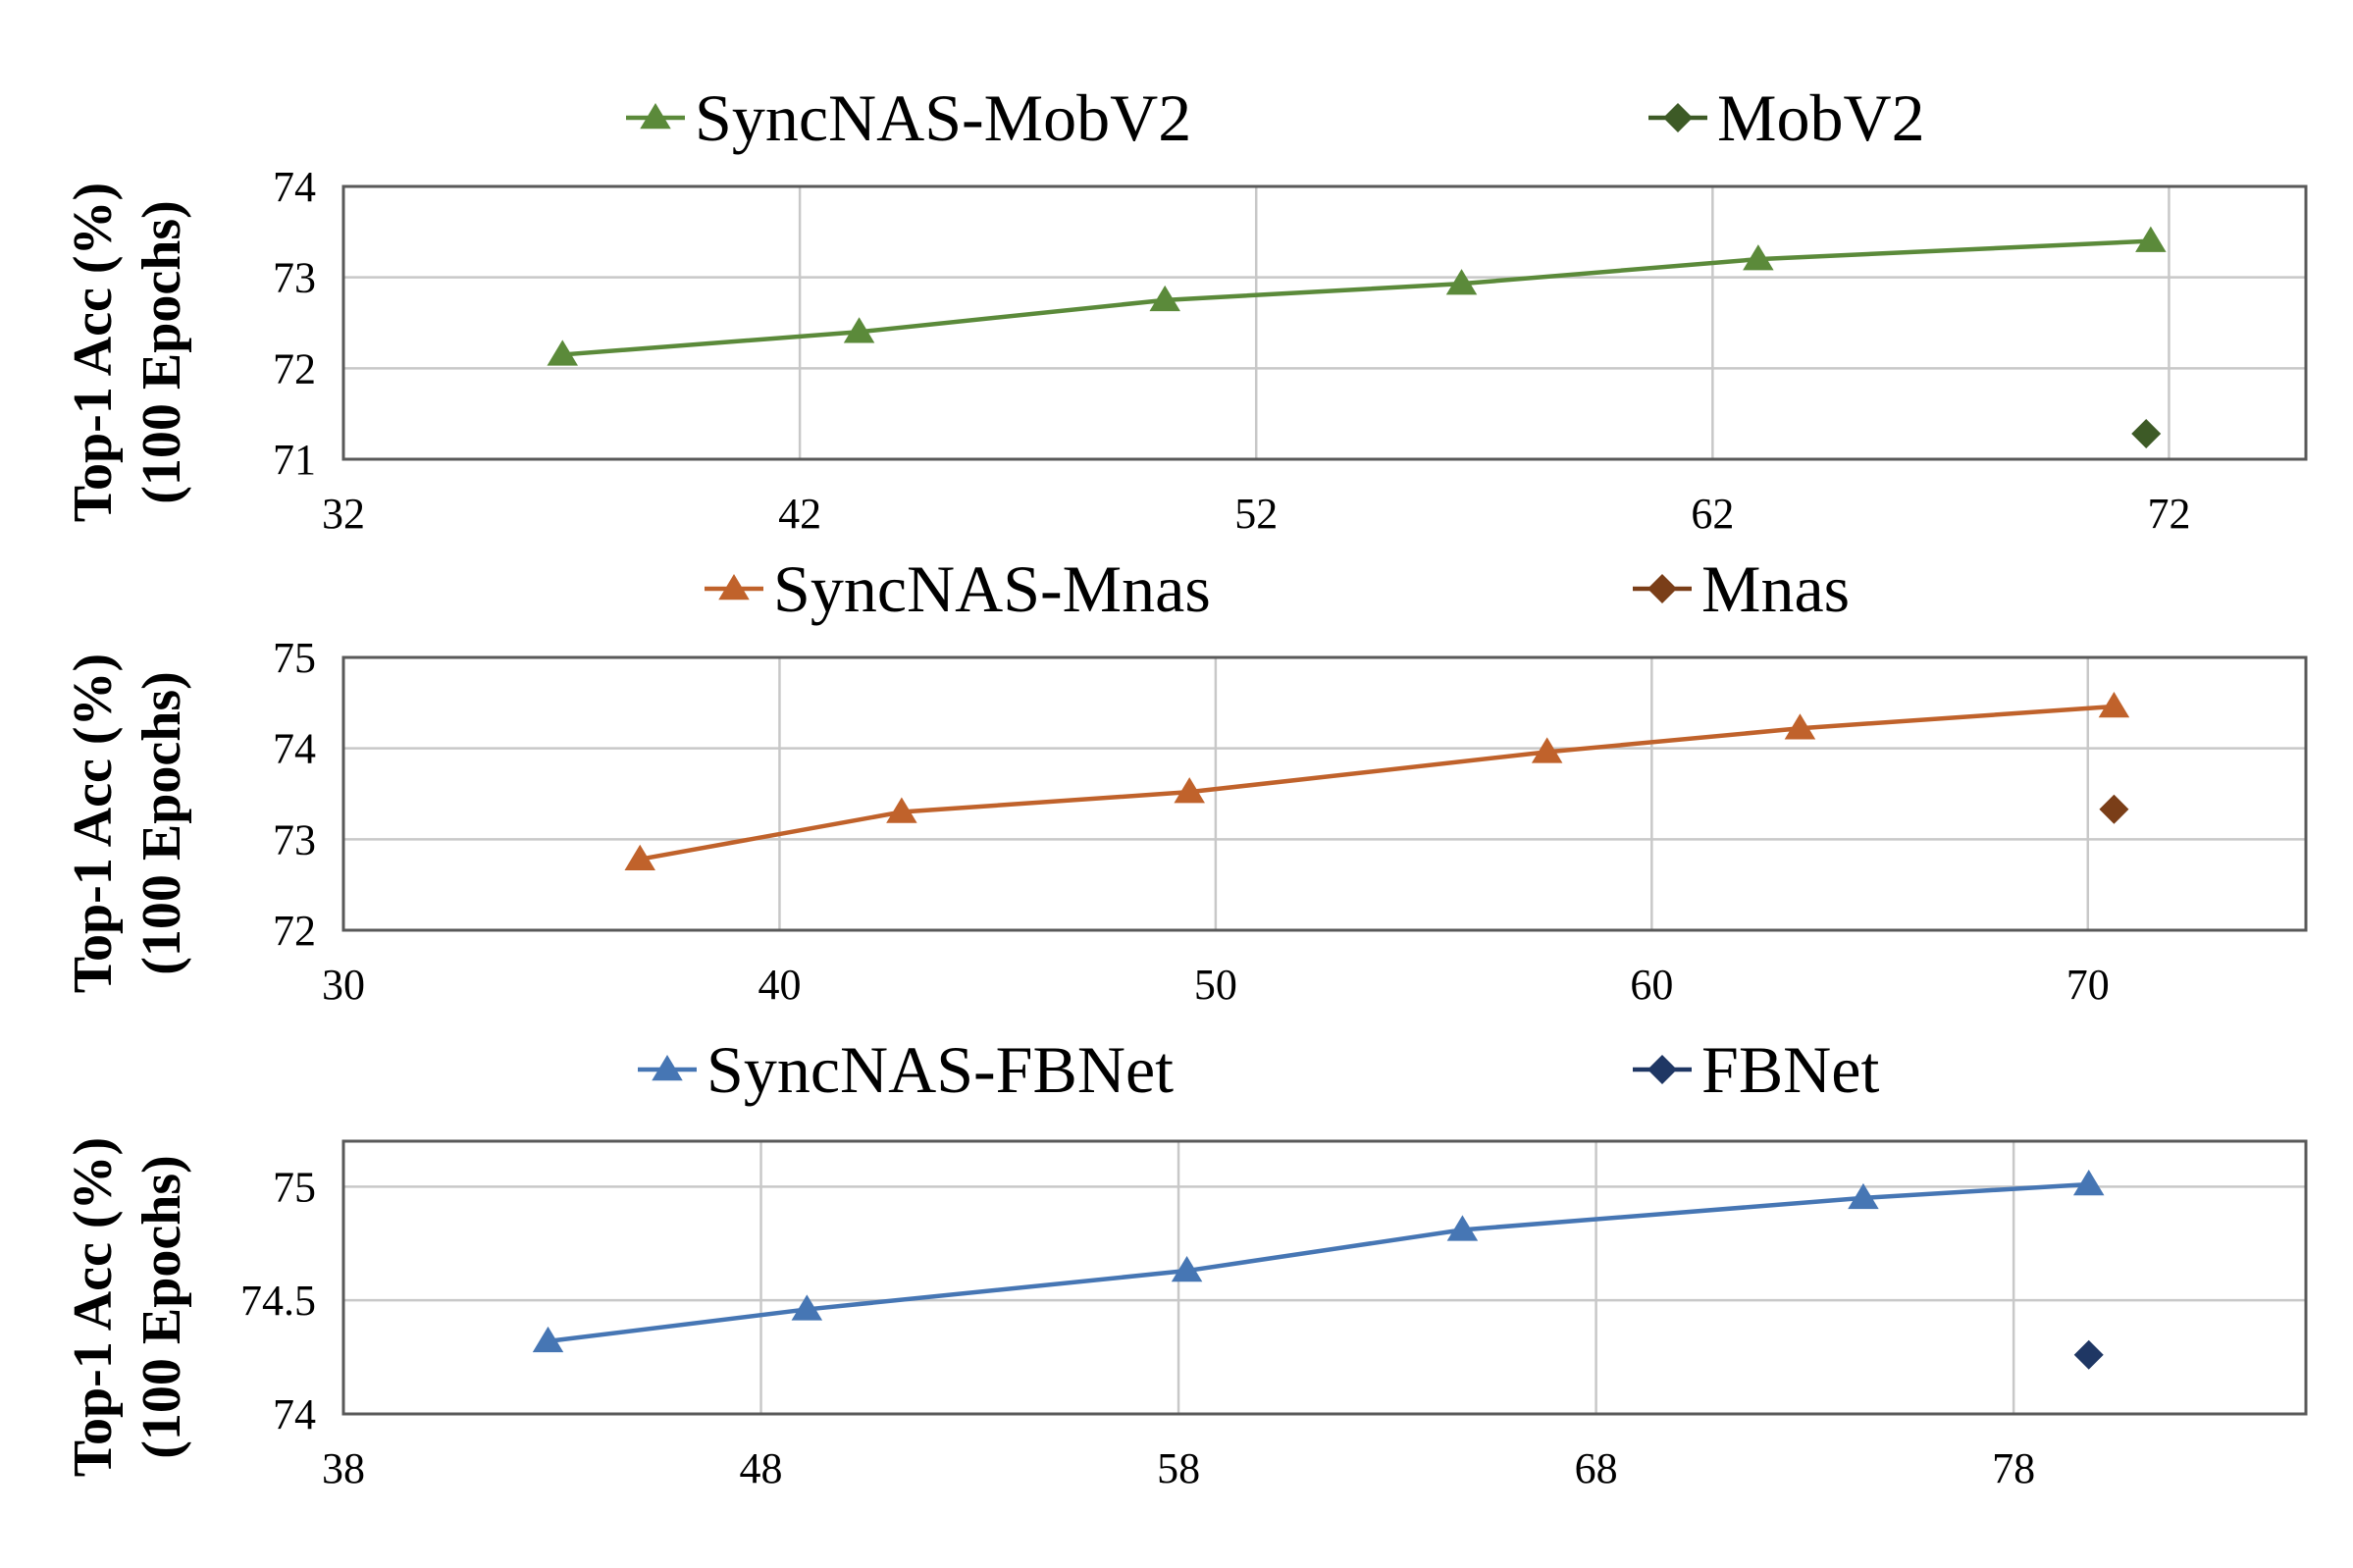  Describe the element at coordinates (1776, 589) in the screenshot. I see `legend-label: Mnas` at that location.